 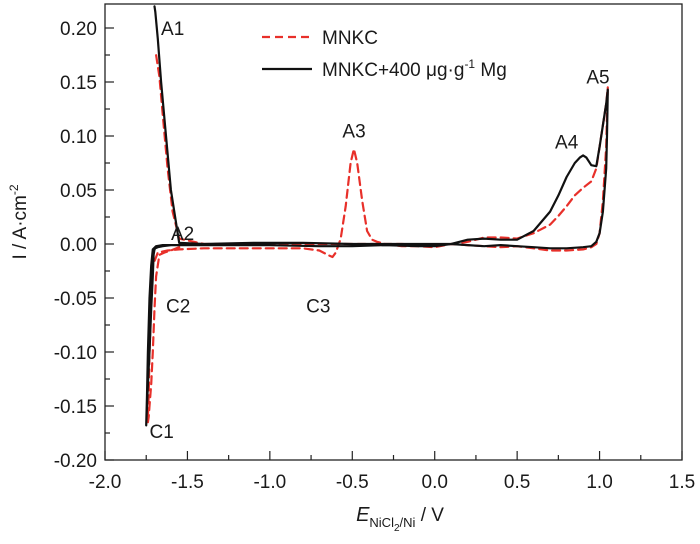 What do you see at coordinates (363, 515) in the screenshot?
I see `x-axis-title-symbol: E` at bounding box center [363, 515].